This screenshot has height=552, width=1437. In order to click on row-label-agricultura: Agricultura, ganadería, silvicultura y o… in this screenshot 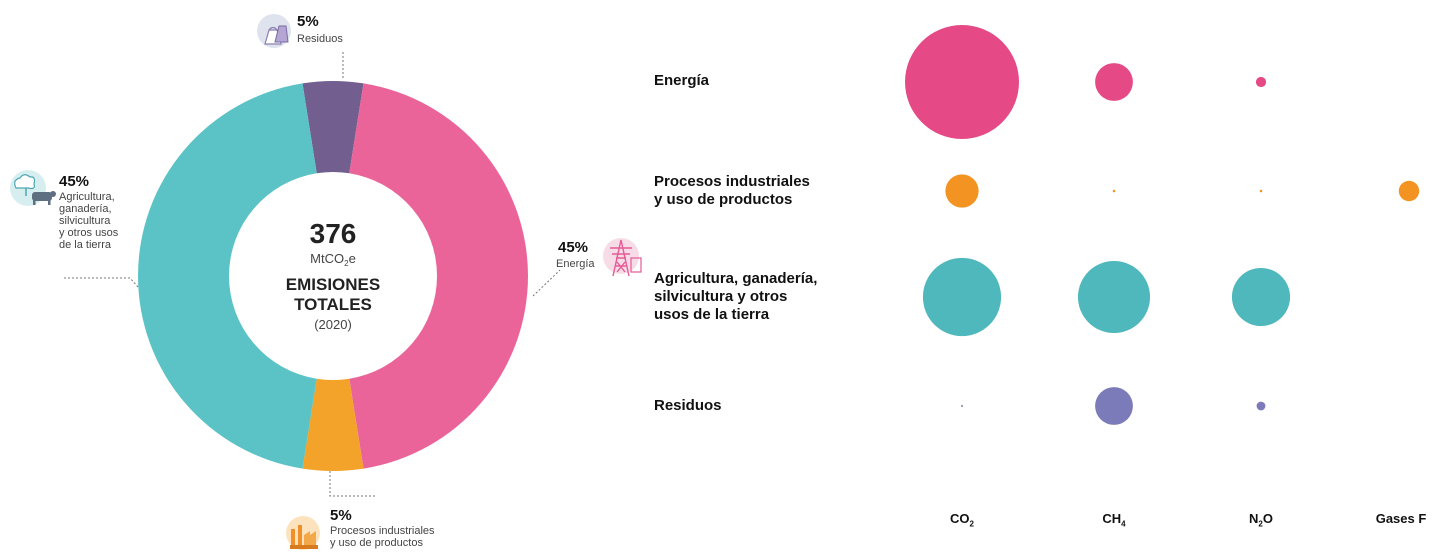, I will do `click(735, 297)`.